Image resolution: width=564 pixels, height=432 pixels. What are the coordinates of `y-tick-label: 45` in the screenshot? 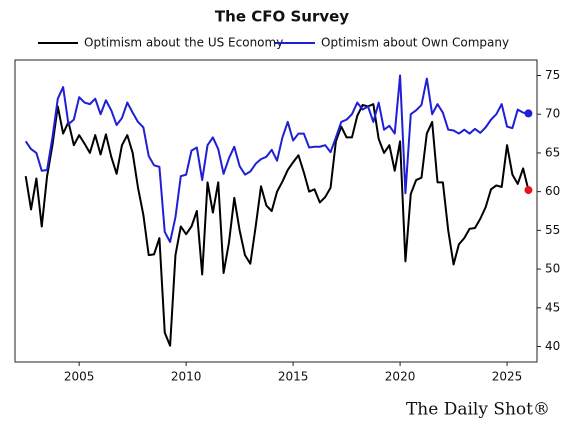 It's located at (552, 307).